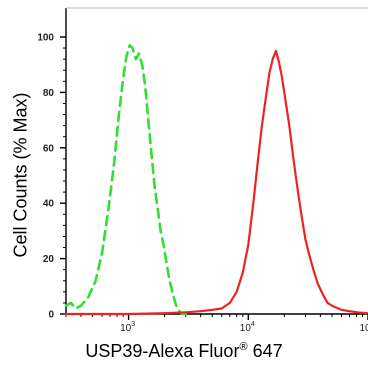  I want to click on y-tick-label: 60, so click(49, 148).